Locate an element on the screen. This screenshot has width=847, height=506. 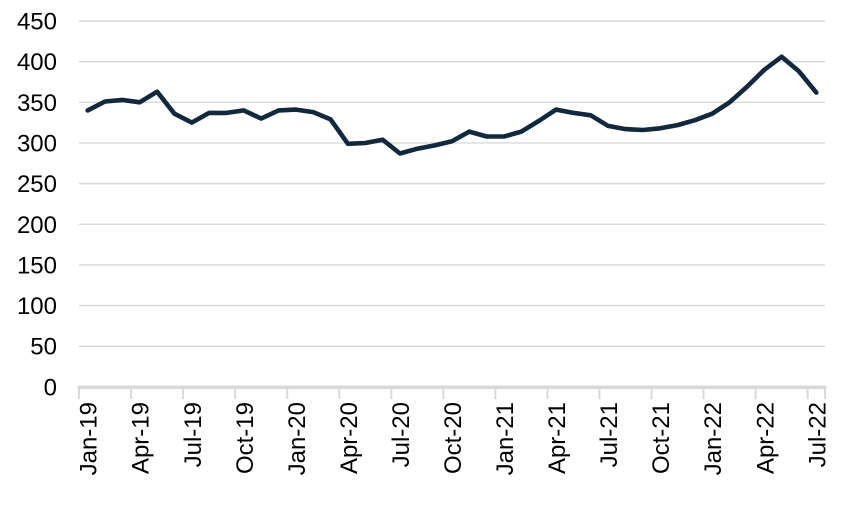
x-axis-line is located at coordinates (452, 387).